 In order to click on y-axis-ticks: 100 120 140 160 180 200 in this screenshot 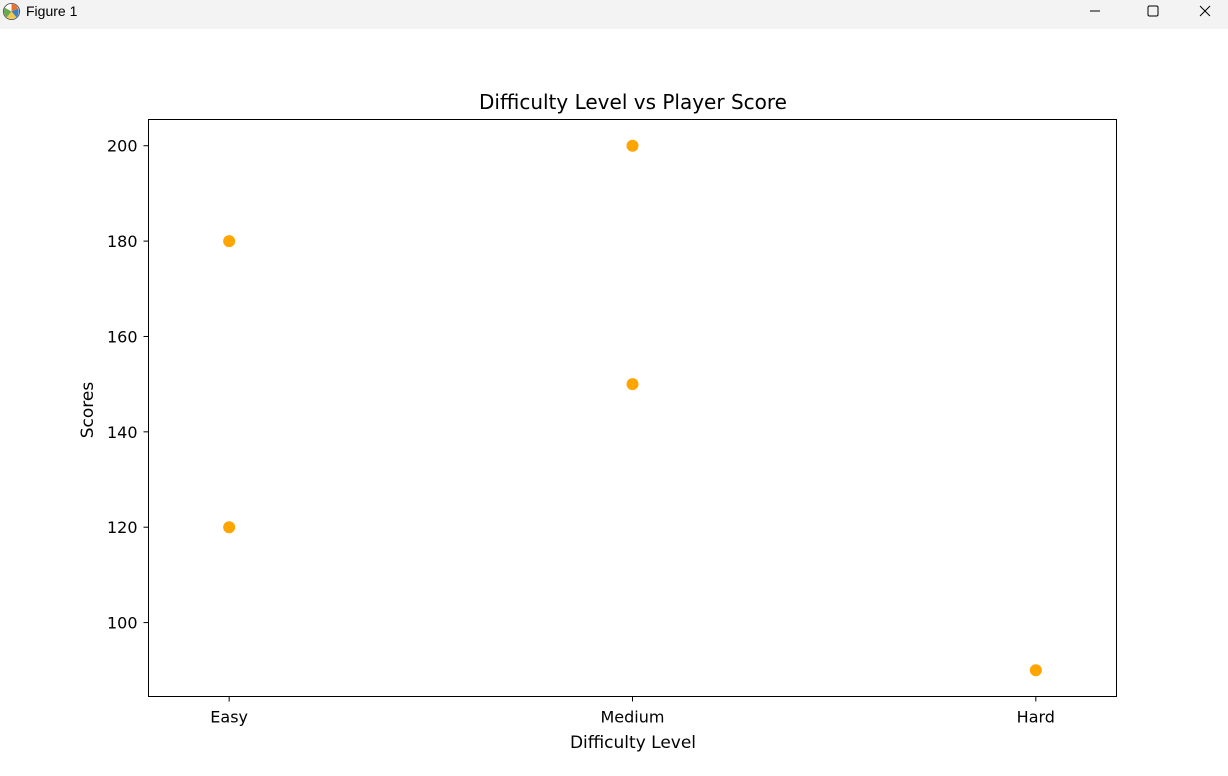, I will do `click(128, 385)`.